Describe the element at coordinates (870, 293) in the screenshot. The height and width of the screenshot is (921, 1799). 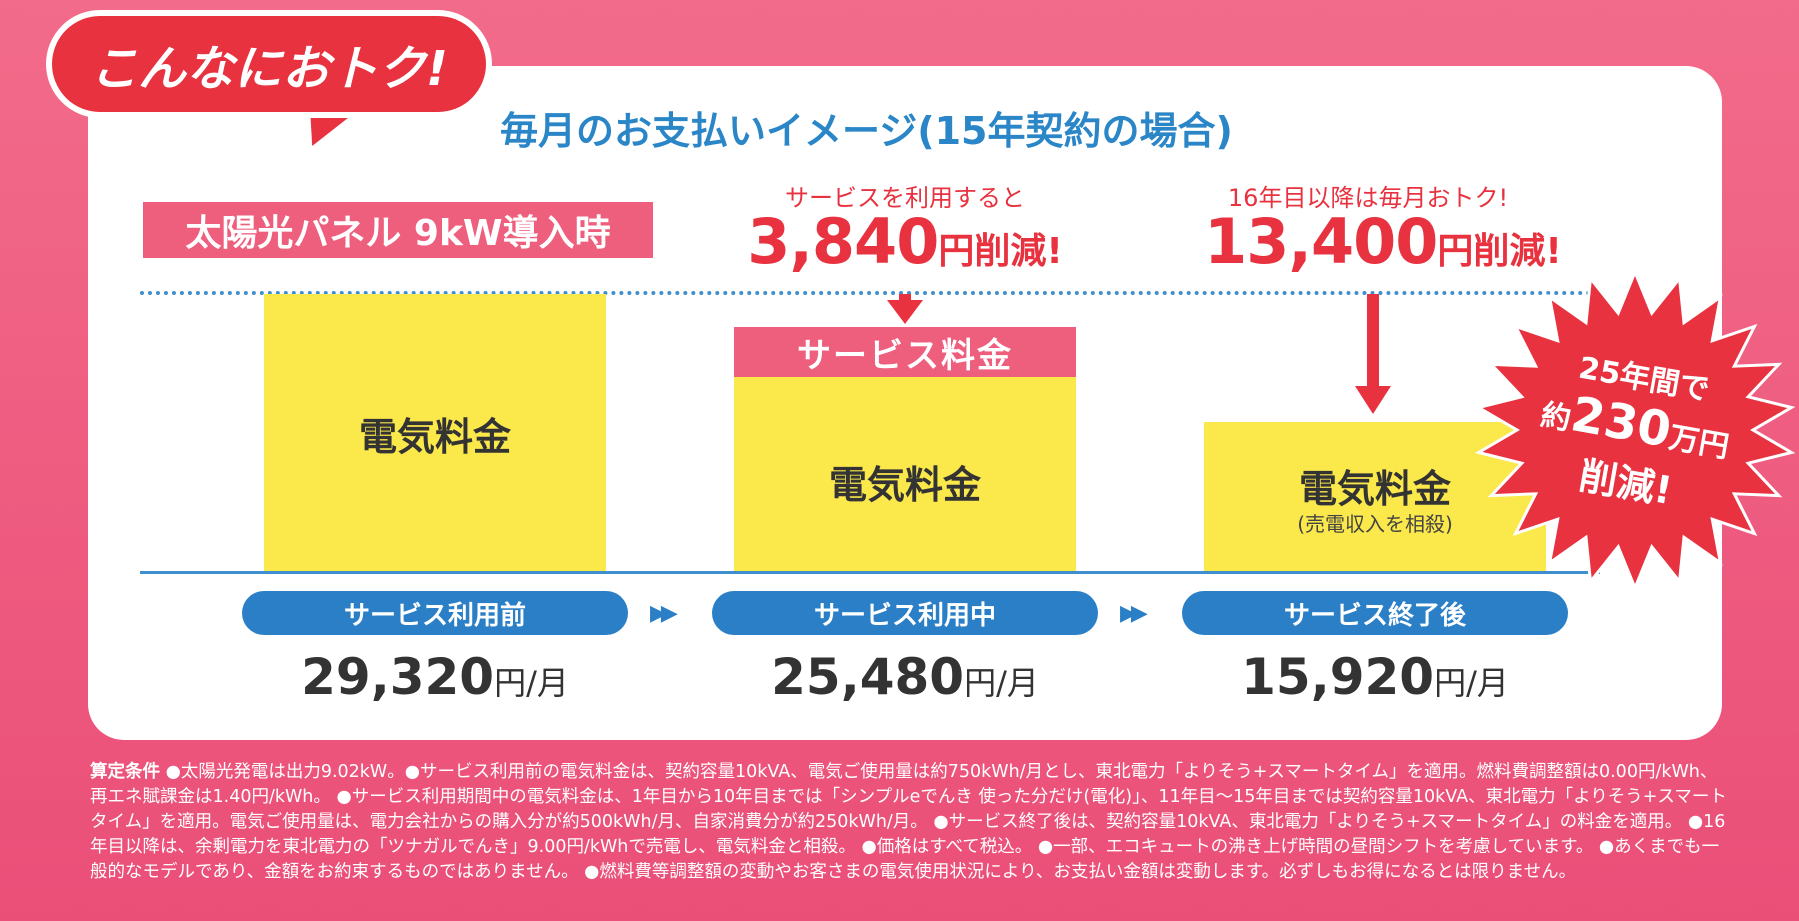
I see `dotted-reference-line` at that location.